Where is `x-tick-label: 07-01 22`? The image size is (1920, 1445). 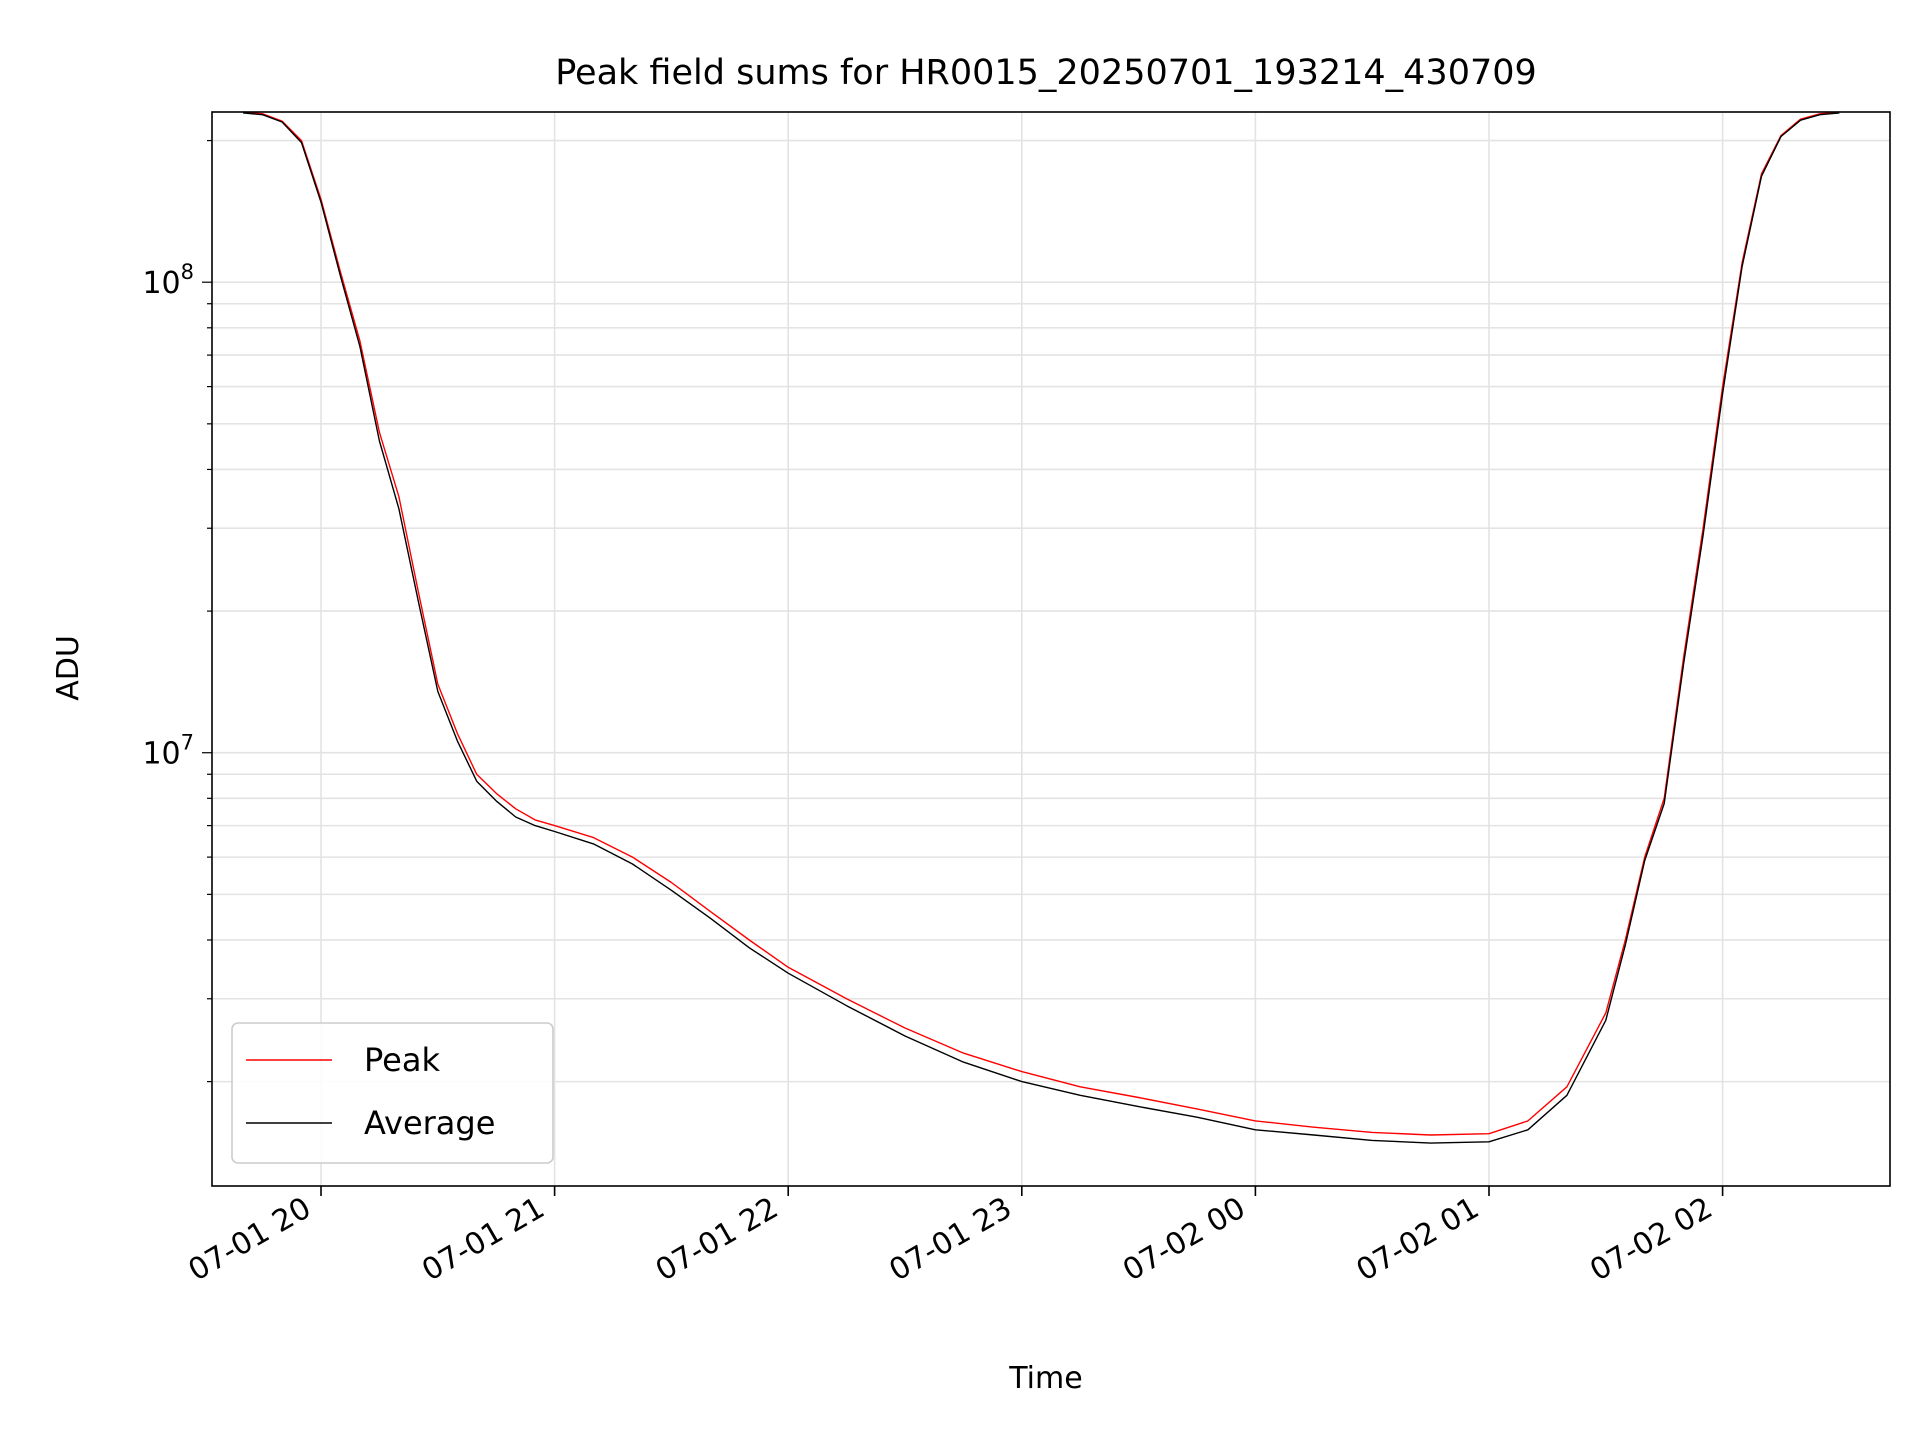
x-tick-label: 07-01 22 is located at coordinates (717, 1240).